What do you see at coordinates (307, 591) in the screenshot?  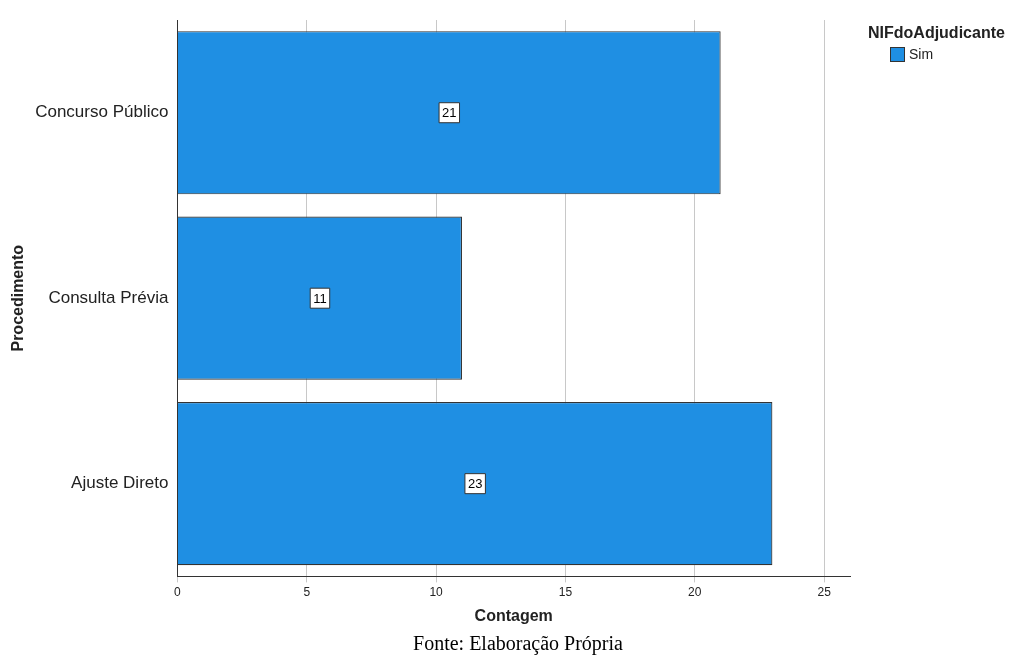 I see `x-tick-label: 5` at bounding box center [307, 591].